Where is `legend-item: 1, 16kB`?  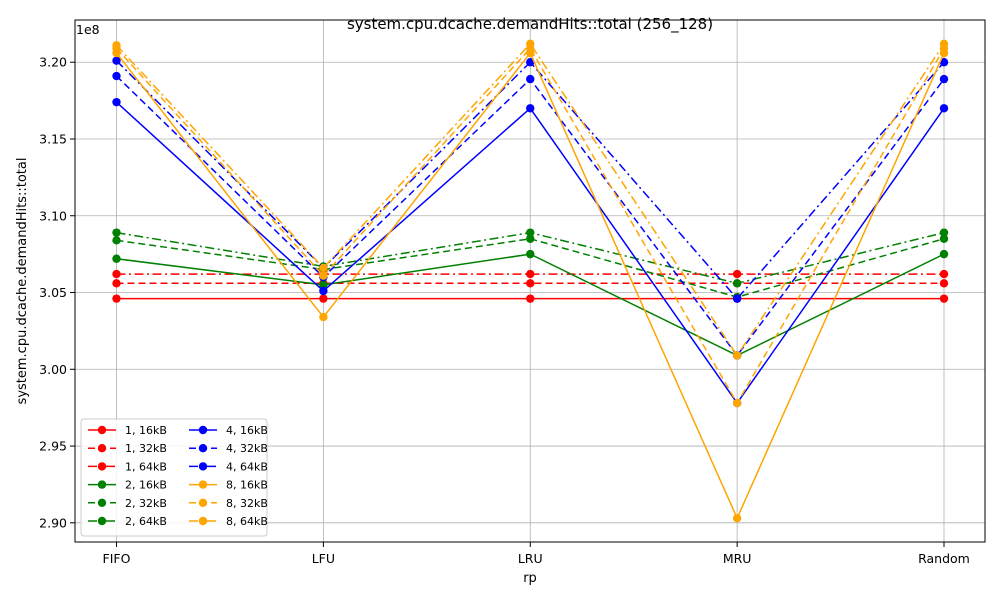 legend-item: 1, 16kB is located at coordinates (127, 430).